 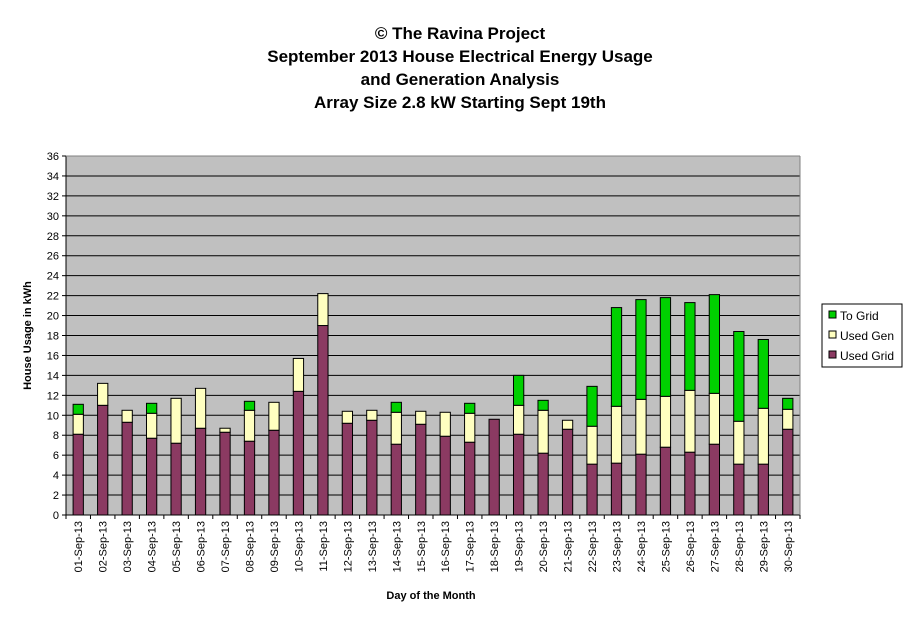 I want to click on x-tick-label: 06-Sep-13, so click(x=202, y=546).